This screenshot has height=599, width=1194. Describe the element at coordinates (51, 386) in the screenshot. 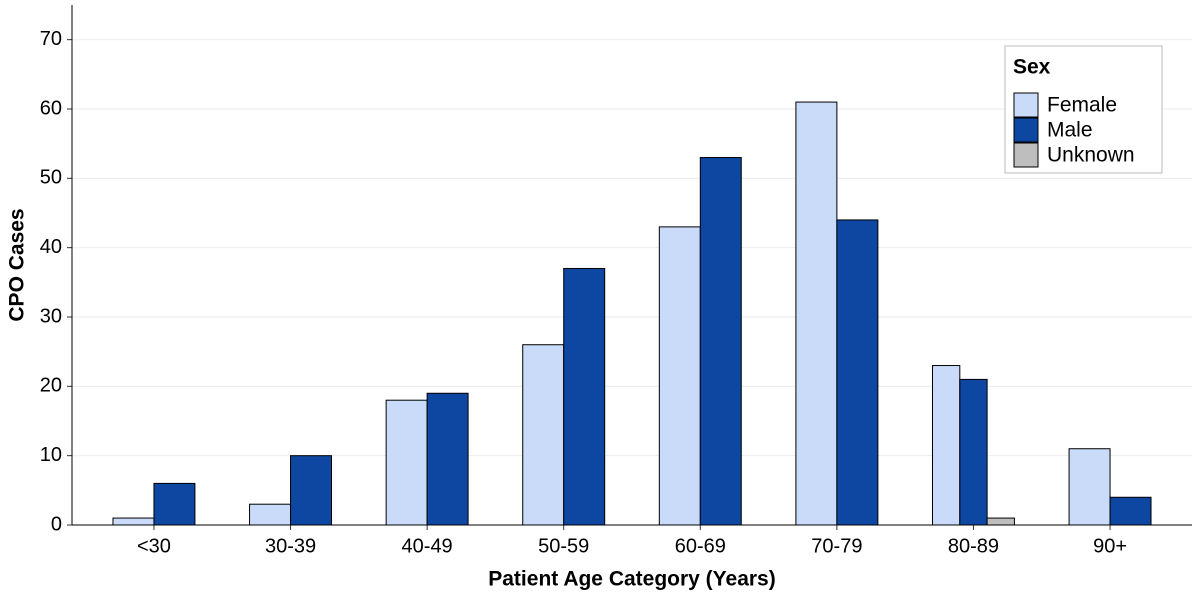

I see `y-tick-label: 20` at that location.